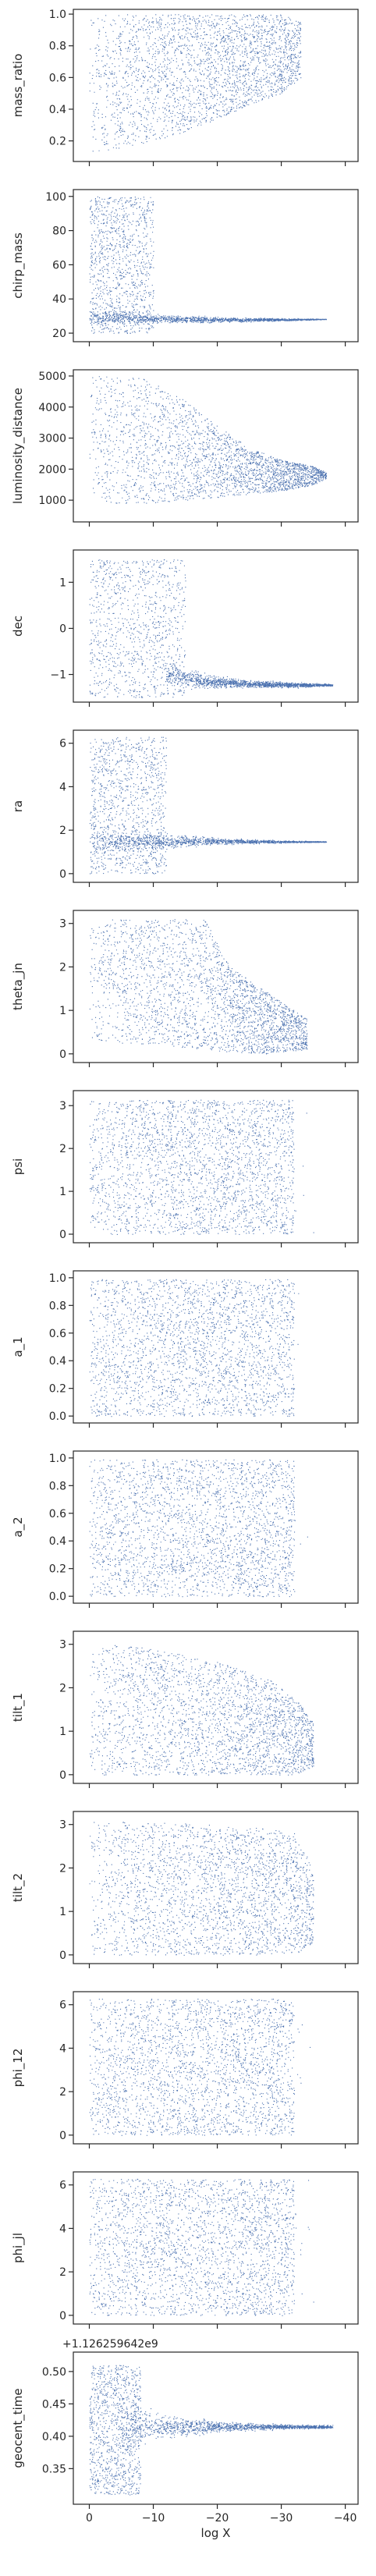 This screenshot has width=376, height=2576. I want to click on panel-a-1: 0.0 0.2 0.4 0.6 0.8 1.0 a_1, so click(185, 1349).